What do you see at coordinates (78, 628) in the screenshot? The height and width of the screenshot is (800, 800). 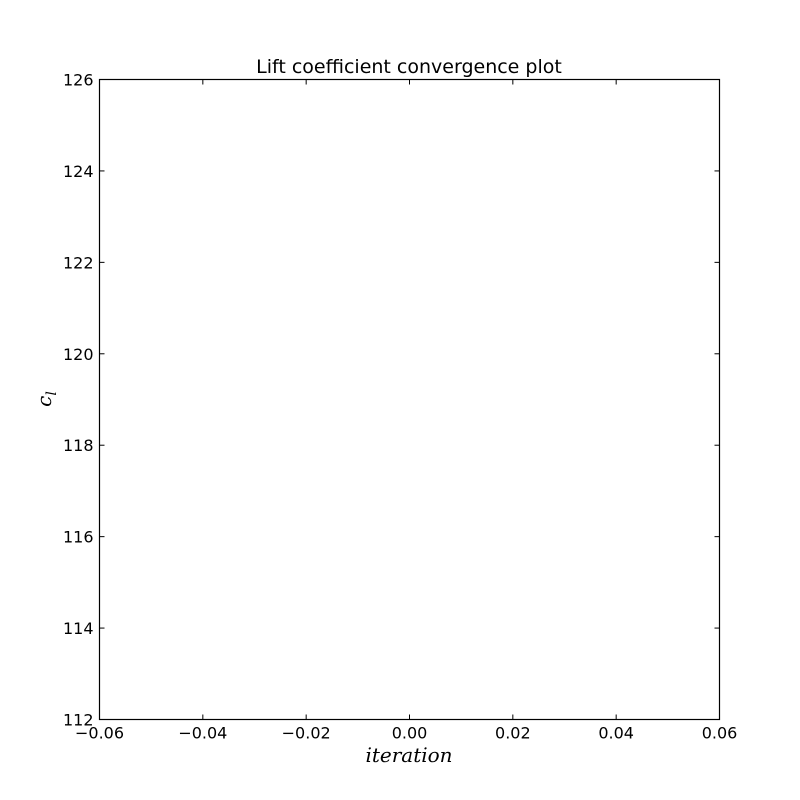 I see `y-tick-label: 114` at bounding box center [78, 628].